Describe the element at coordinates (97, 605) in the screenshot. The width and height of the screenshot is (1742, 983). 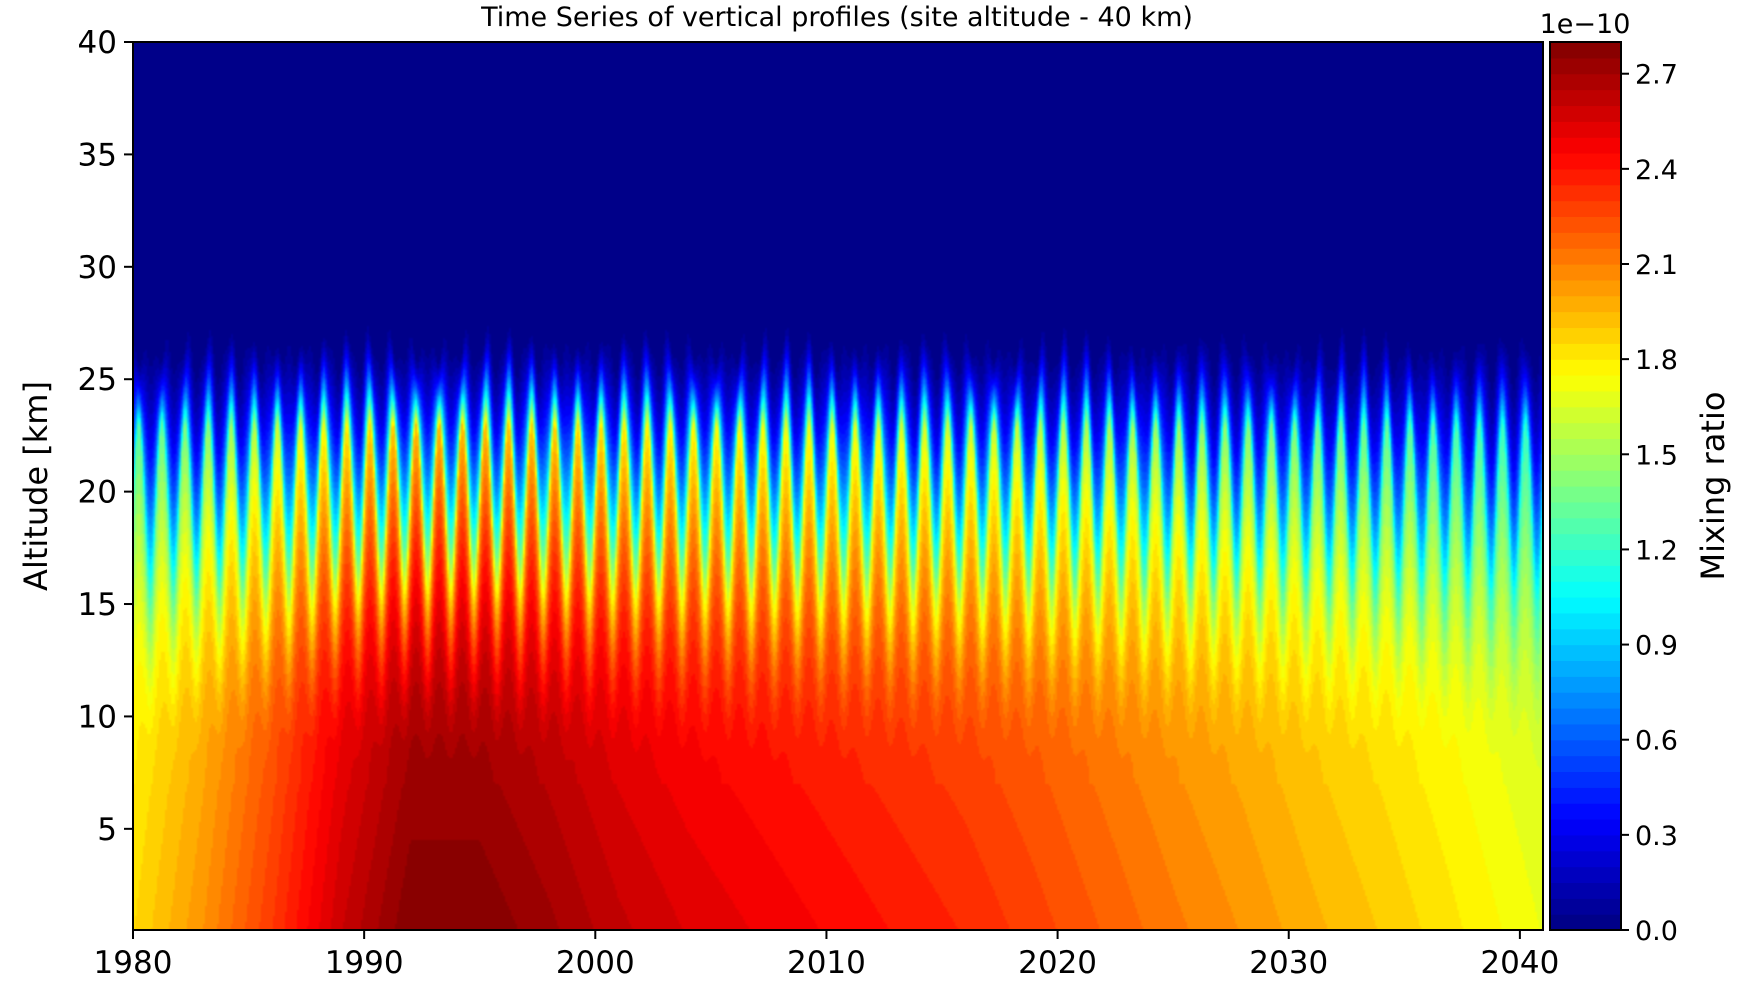
I see `y-tick-label: 15` at that location.